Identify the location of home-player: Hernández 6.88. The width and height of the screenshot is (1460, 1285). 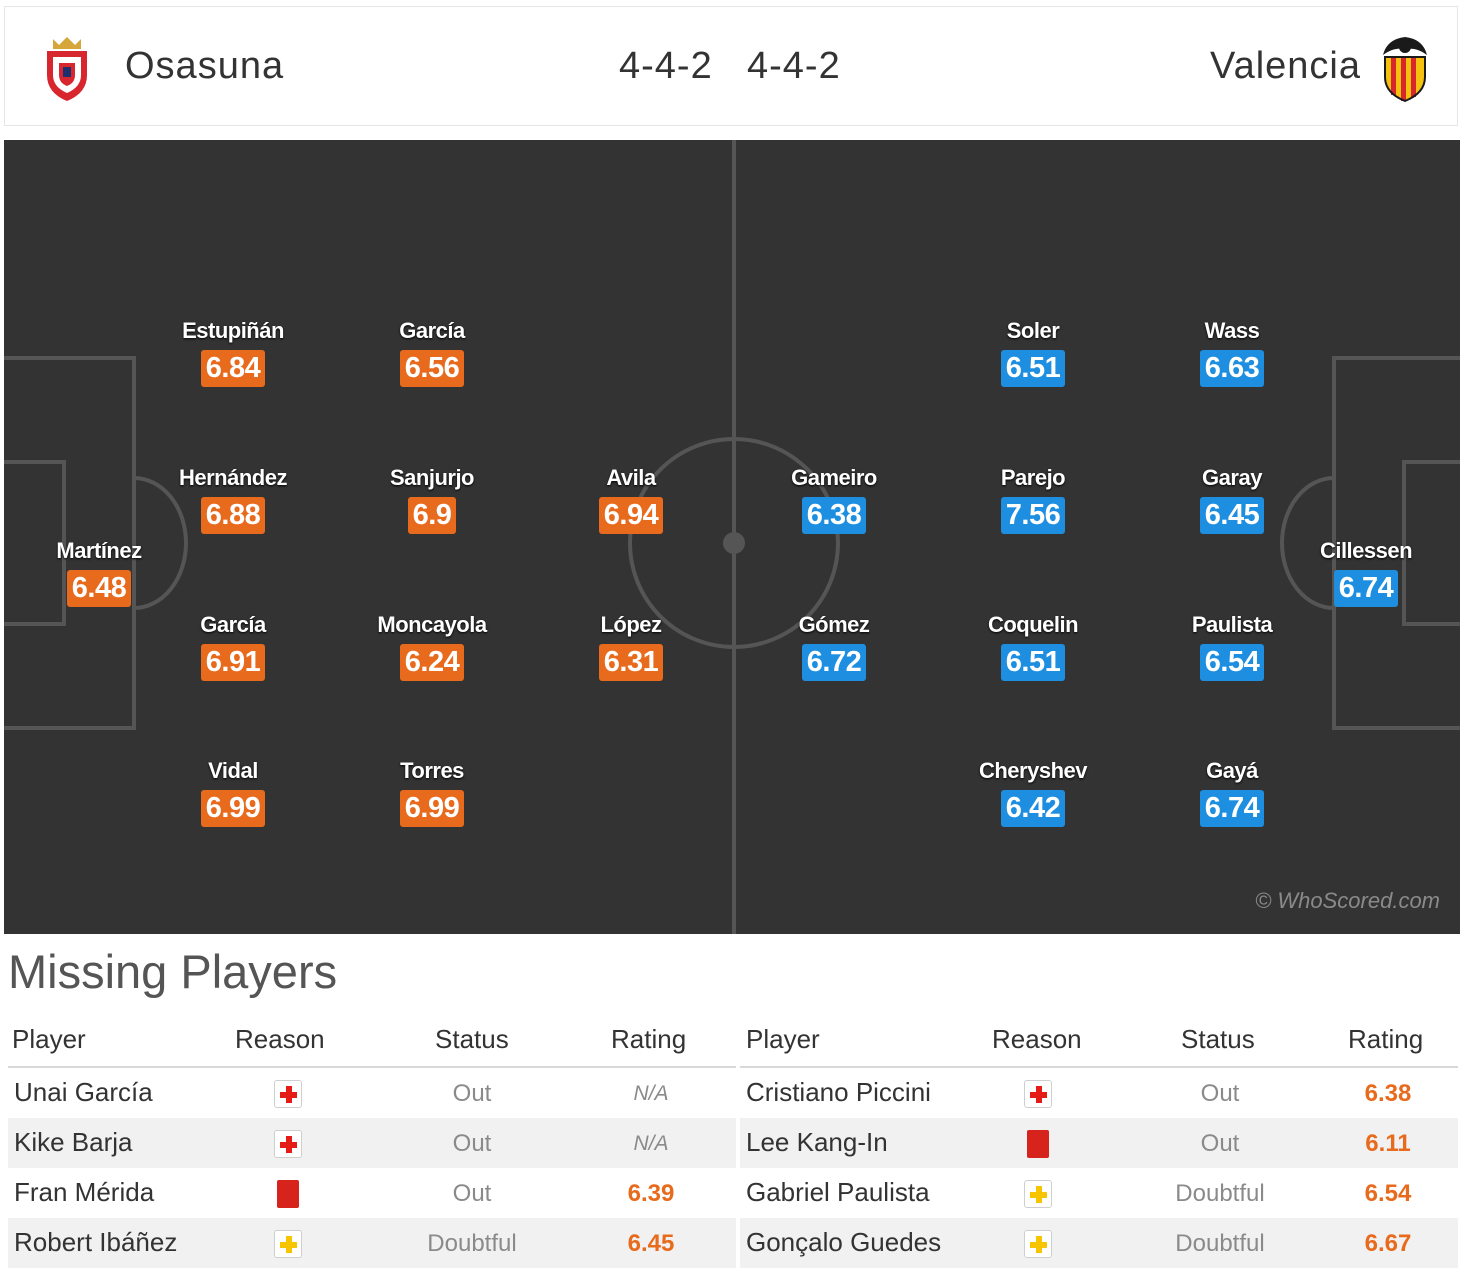
(233, 499).